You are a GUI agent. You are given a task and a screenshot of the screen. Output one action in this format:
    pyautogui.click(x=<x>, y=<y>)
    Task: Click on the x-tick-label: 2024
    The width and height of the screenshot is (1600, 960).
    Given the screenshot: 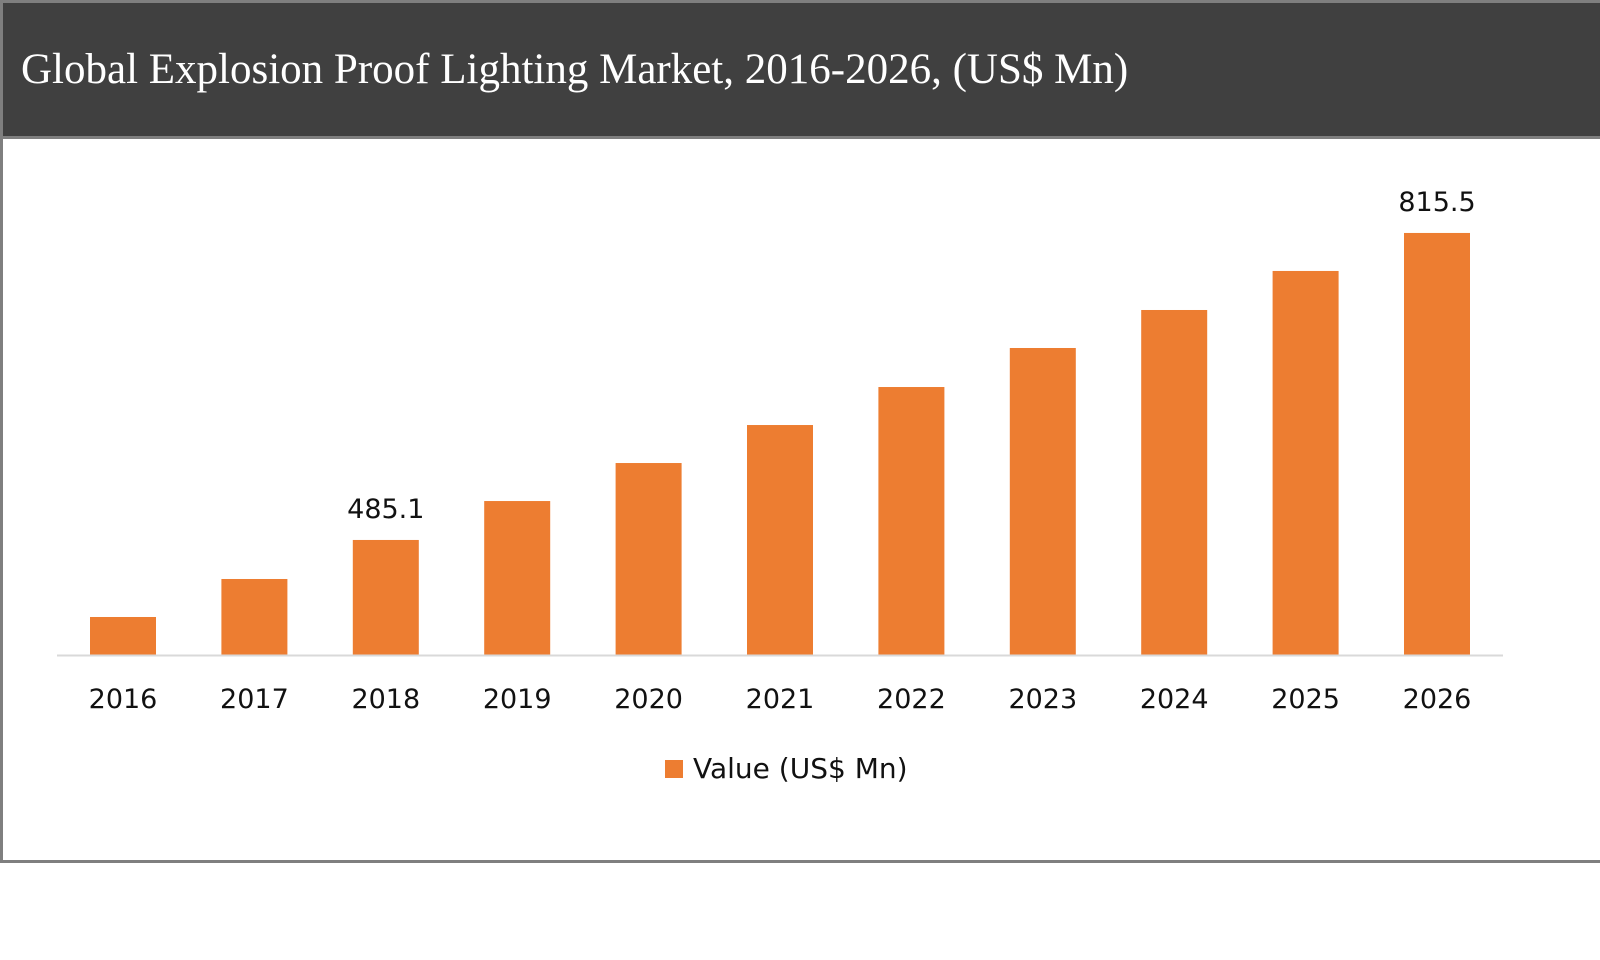 What is the action you would take?
    pyautogui.click(x=1174, y=699)
    